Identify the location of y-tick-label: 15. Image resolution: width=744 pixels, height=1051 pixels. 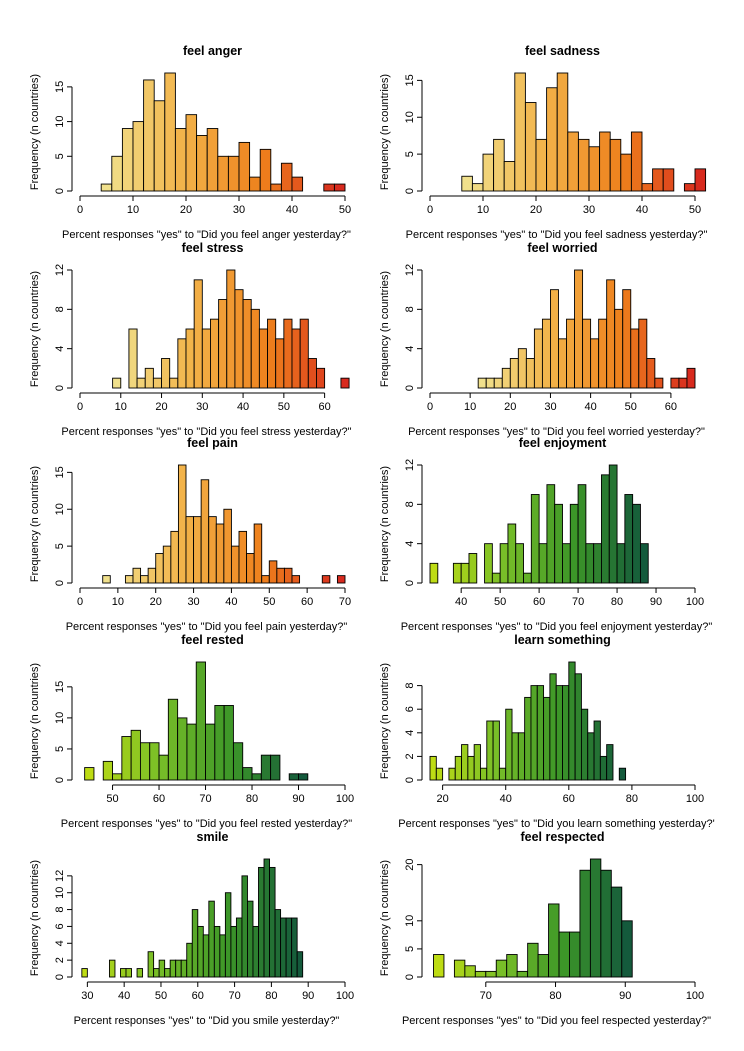
(60, 472).